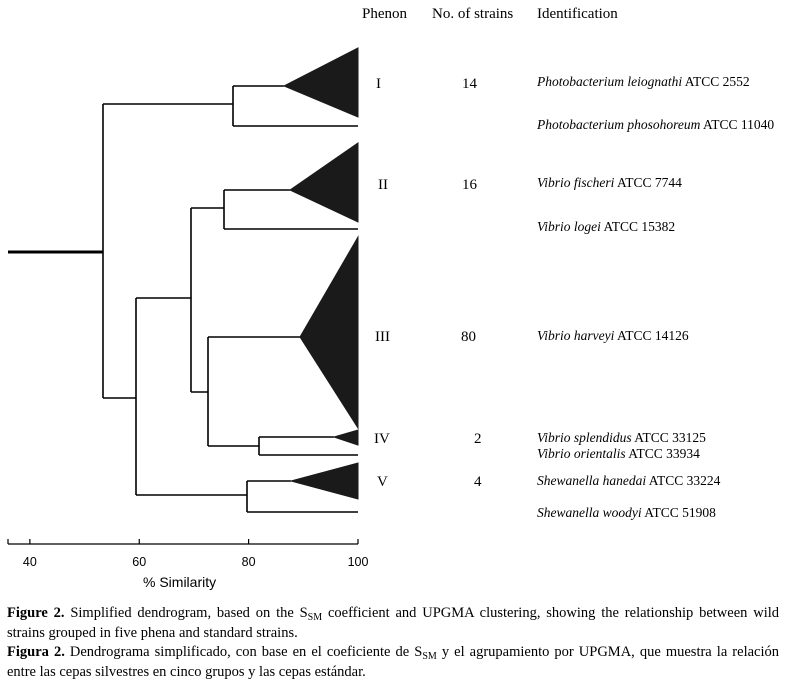  I want to click on clade-triangle-IV, so click(345, 437).